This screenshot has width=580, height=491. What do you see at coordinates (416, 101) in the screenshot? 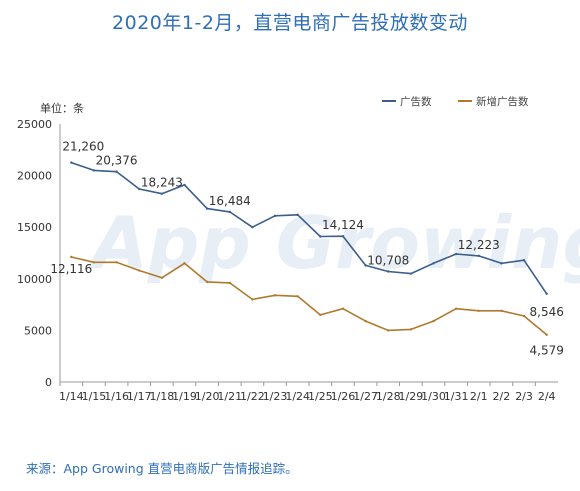
I see `legend-label: 广告数` at bounding box center [416, 101].